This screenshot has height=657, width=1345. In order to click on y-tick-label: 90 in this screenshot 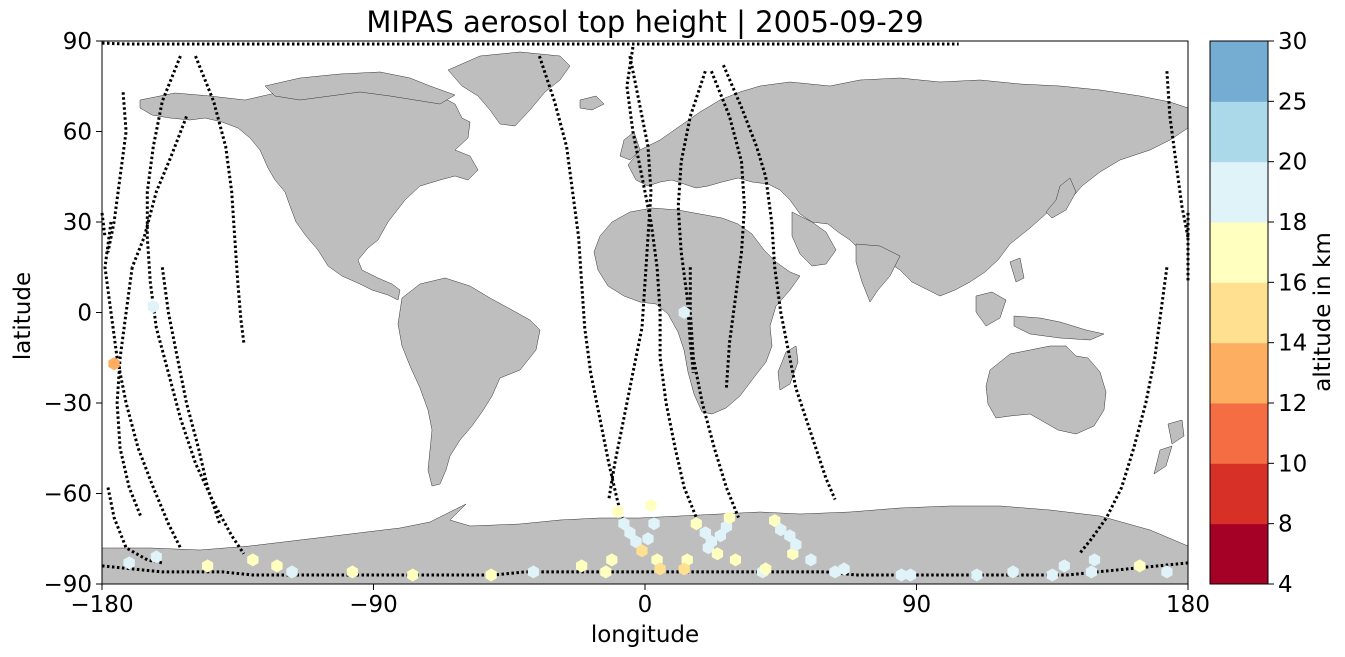, I will do `click(77, 42)`.